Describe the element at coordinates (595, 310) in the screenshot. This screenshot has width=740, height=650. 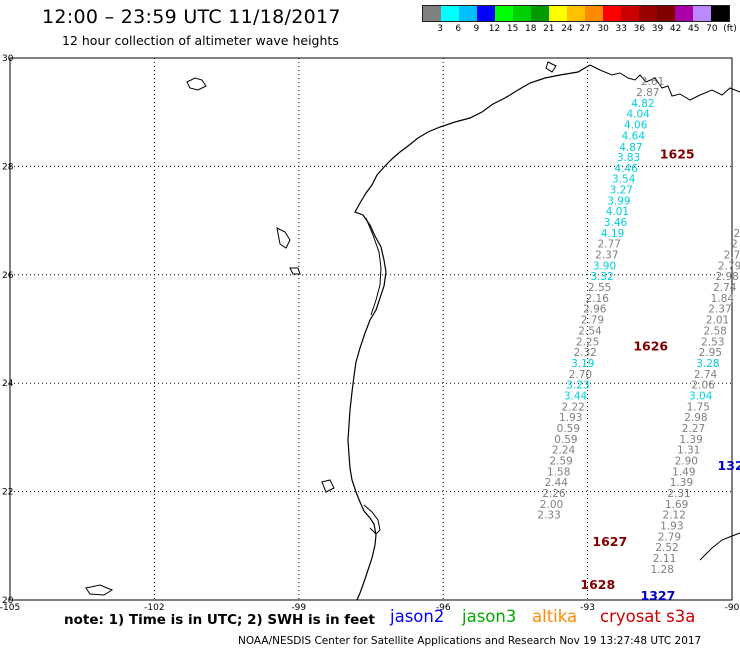
I see `wave-height-value: 2.96` at that location.